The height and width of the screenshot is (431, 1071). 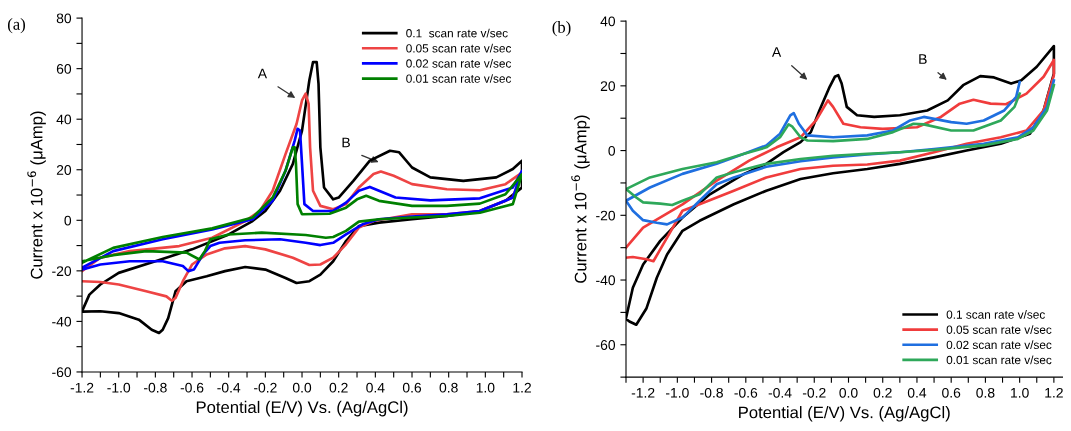 I want to click on y-tick-label: 60, so click(x=64, y=68).